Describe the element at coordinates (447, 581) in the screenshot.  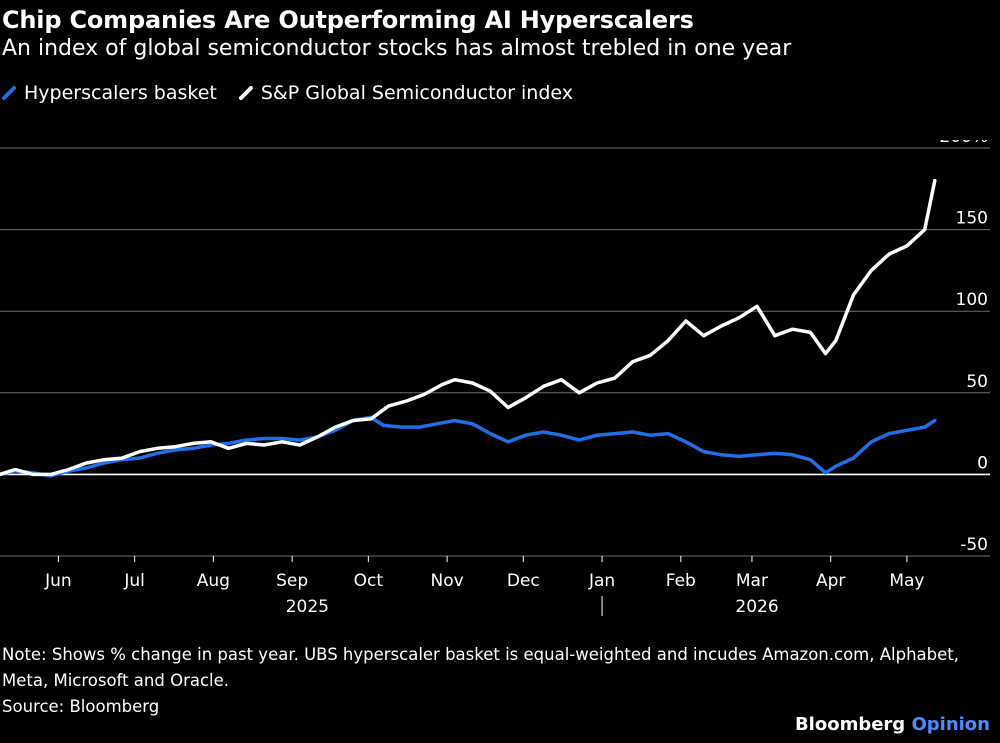
I see `x-tick-label: Nov` at that location.